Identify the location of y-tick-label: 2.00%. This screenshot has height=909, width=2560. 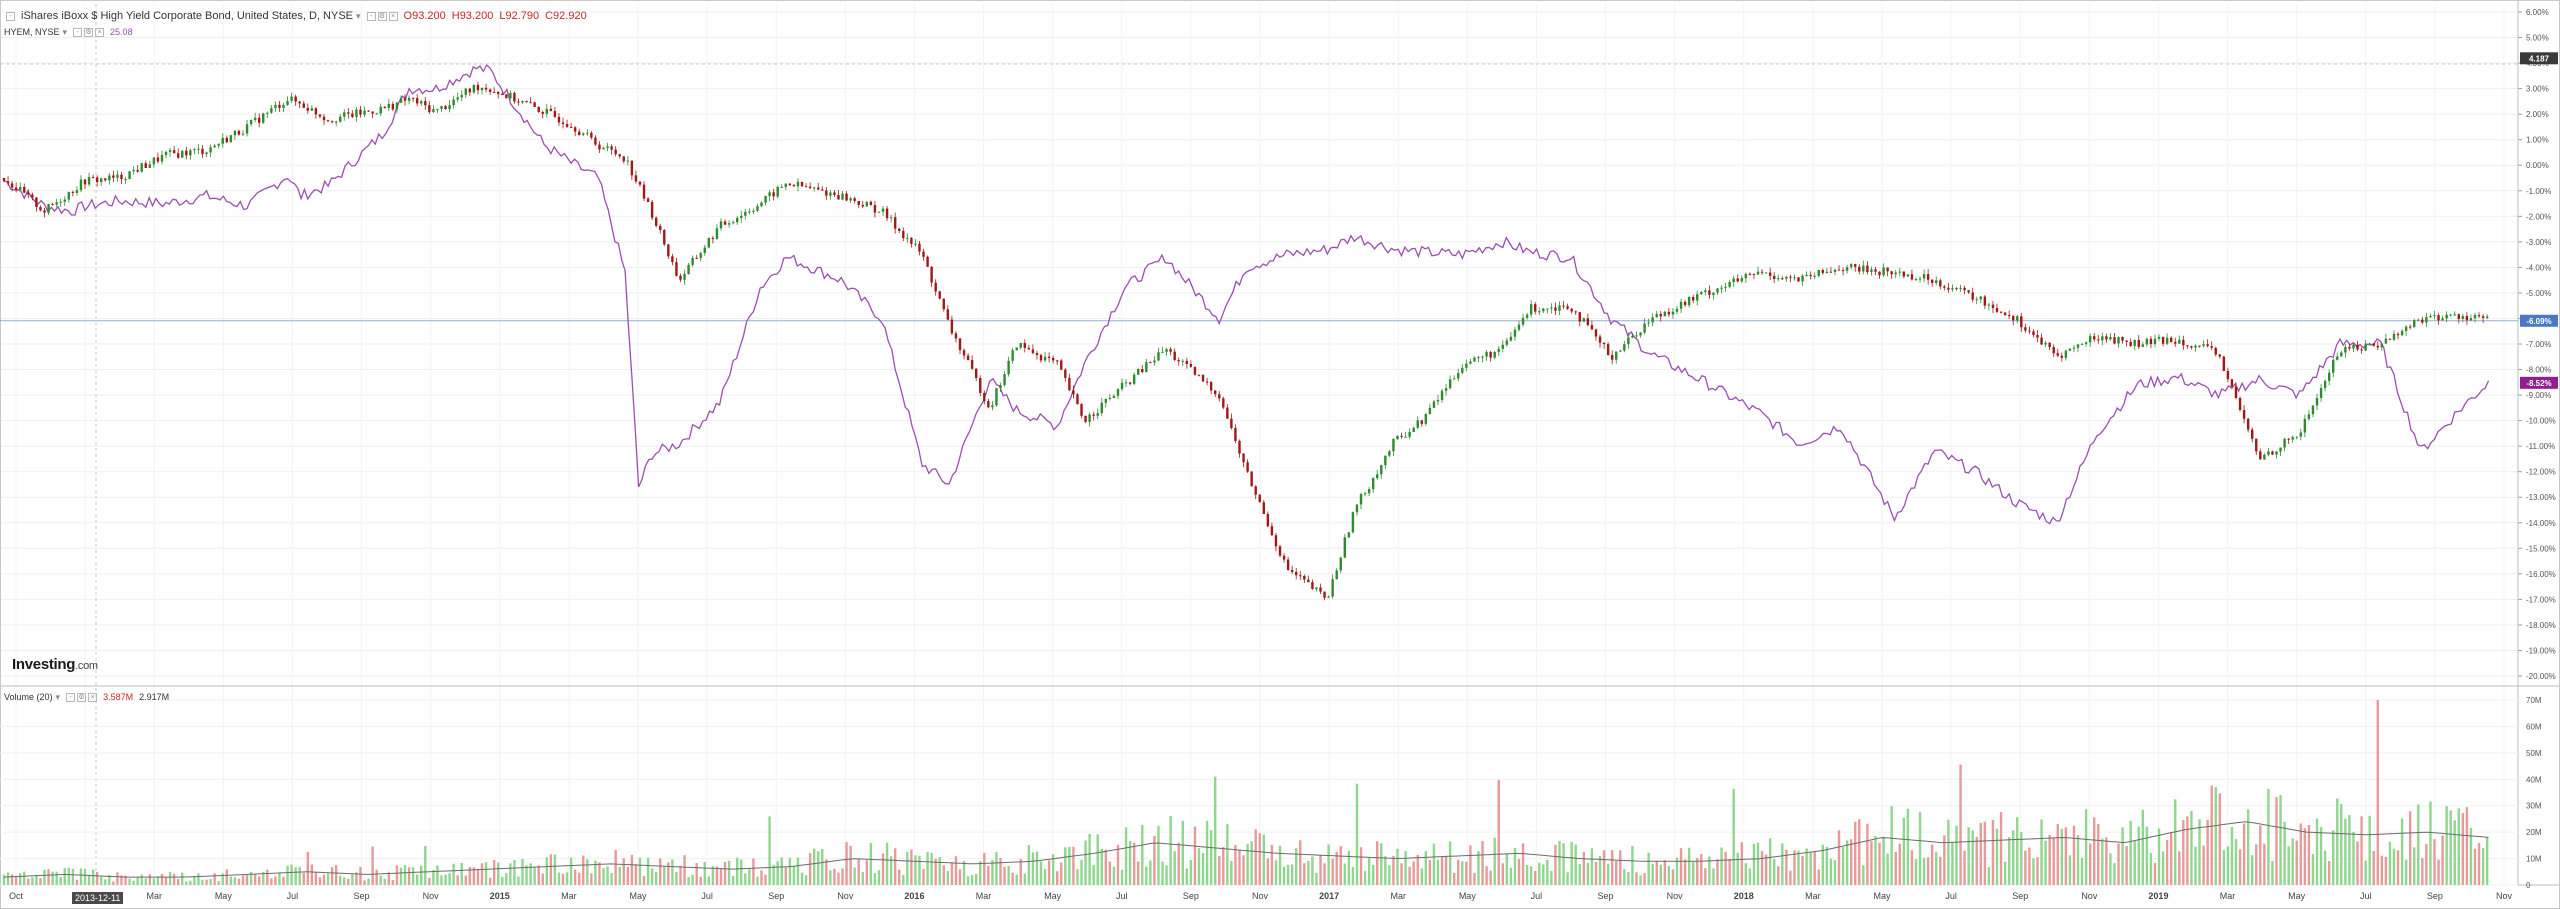
(2537, 114).